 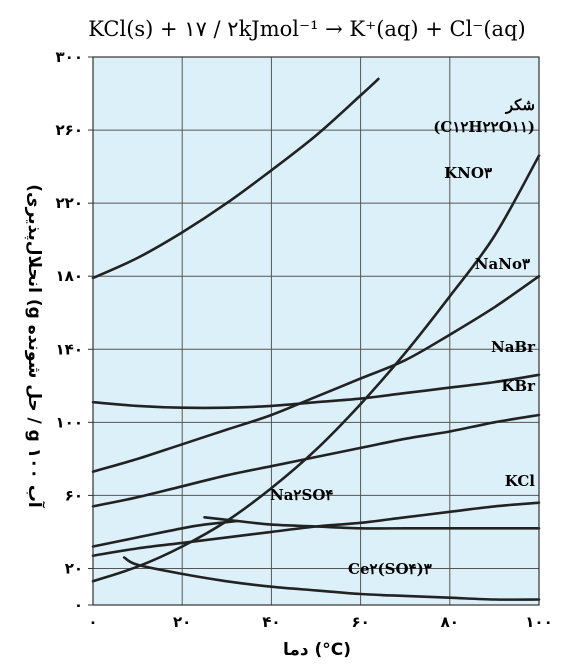 I want to click on series-label-1: KNO۳, so click(x=468, y=173).